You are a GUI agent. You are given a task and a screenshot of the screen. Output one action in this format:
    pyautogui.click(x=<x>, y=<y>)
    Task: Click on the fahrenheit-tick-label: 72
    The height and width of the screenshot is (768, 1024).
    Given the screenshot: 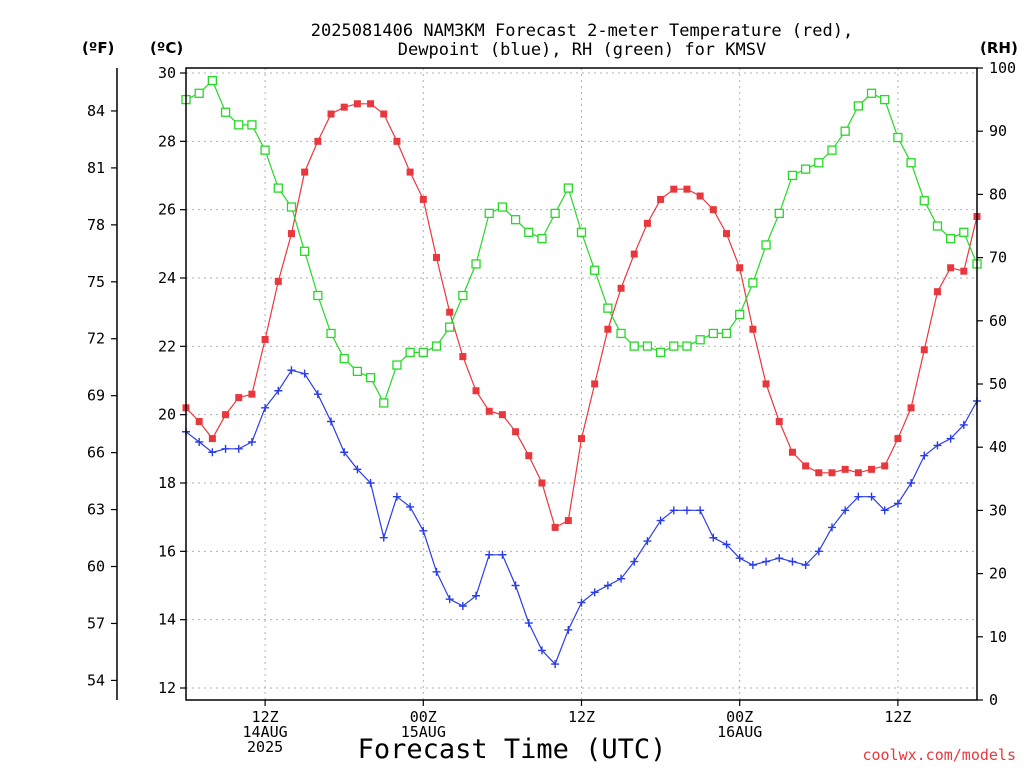 What is the action you would take?
    pyautogui.click(x=96, y=339)
    